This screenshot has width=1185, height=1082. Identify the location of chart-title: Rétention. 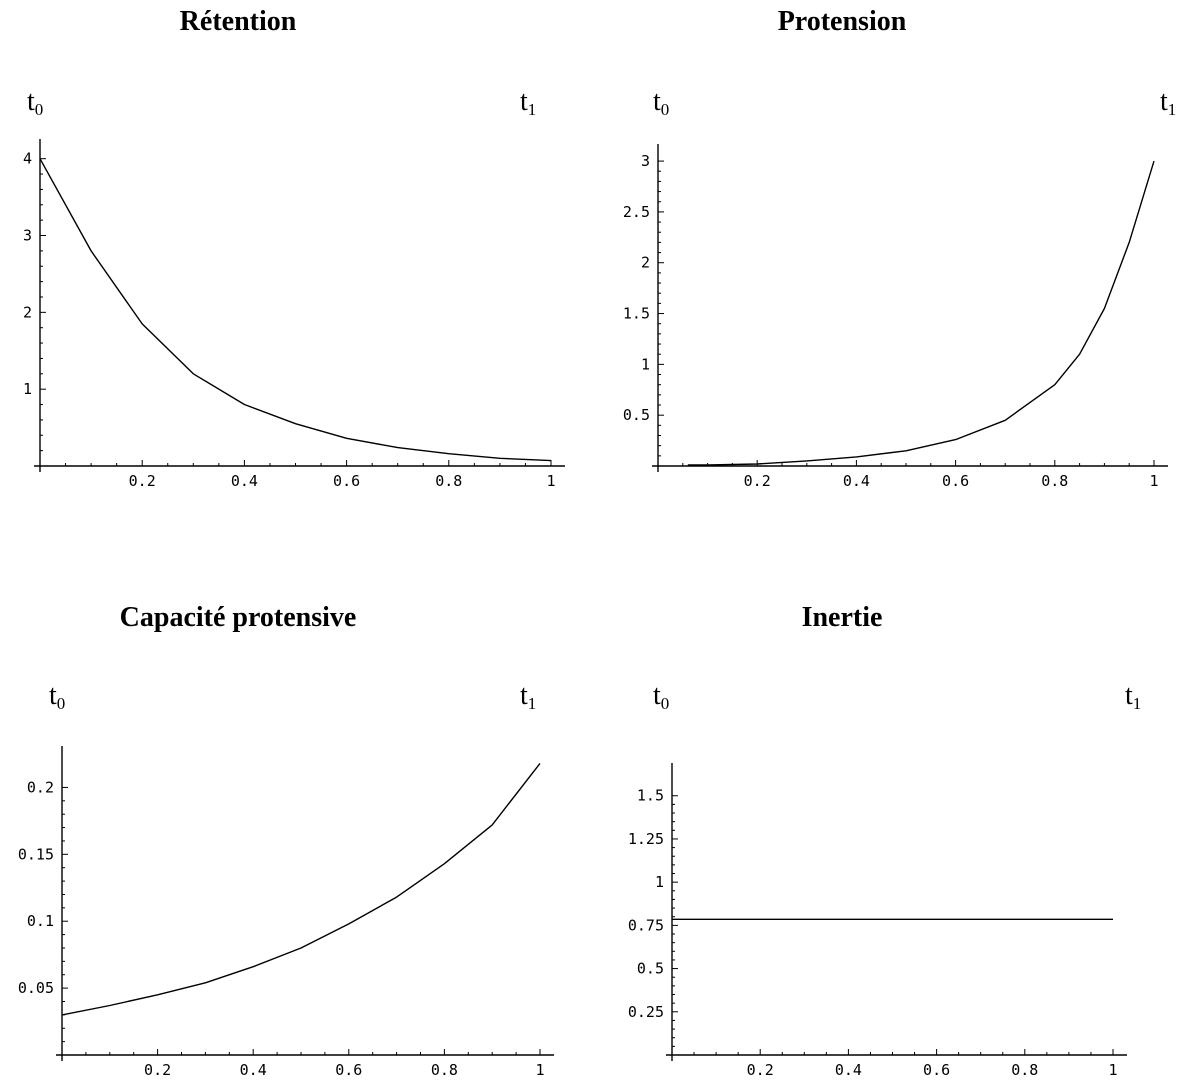
(238, 21).